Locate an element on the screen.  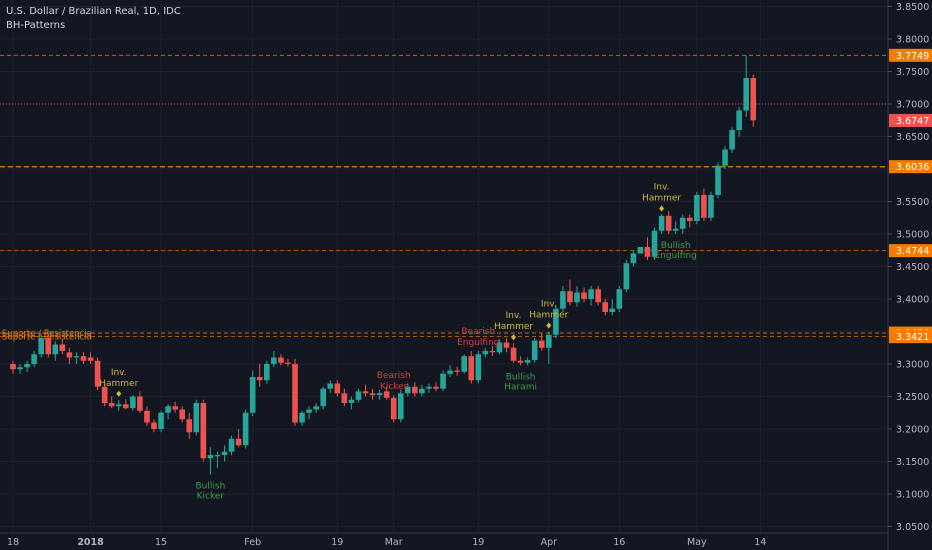
level-price-tag-text: 3.6036 is located at coordinates (912, 167).